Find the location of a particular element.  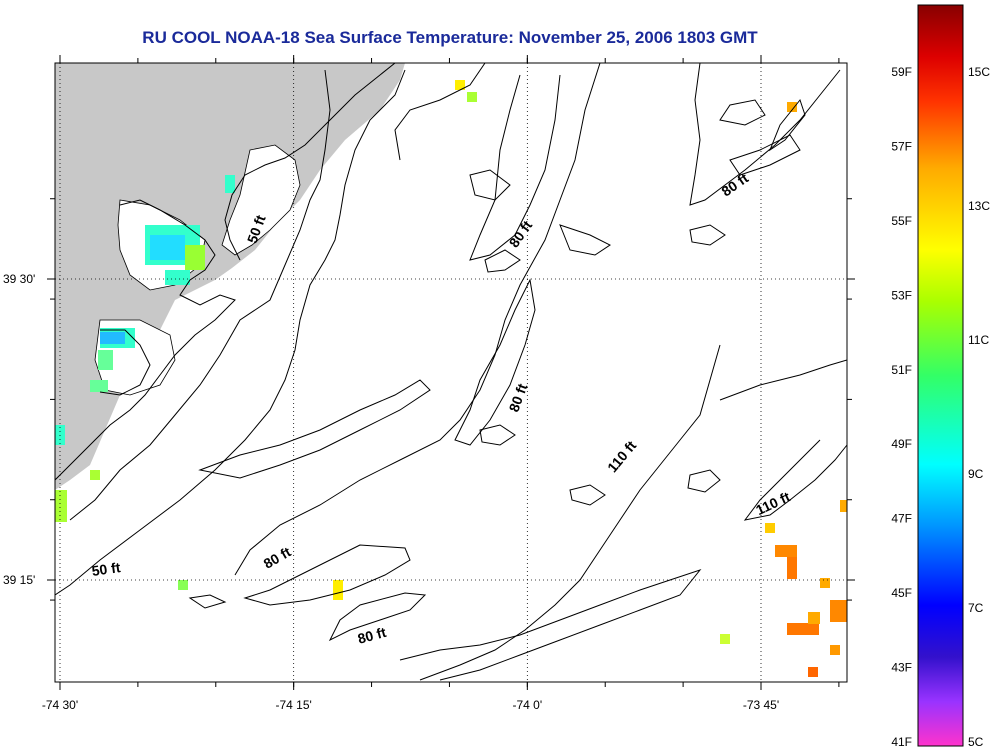

colorbar-f-label: 49F is located at coordinates (901, 444).